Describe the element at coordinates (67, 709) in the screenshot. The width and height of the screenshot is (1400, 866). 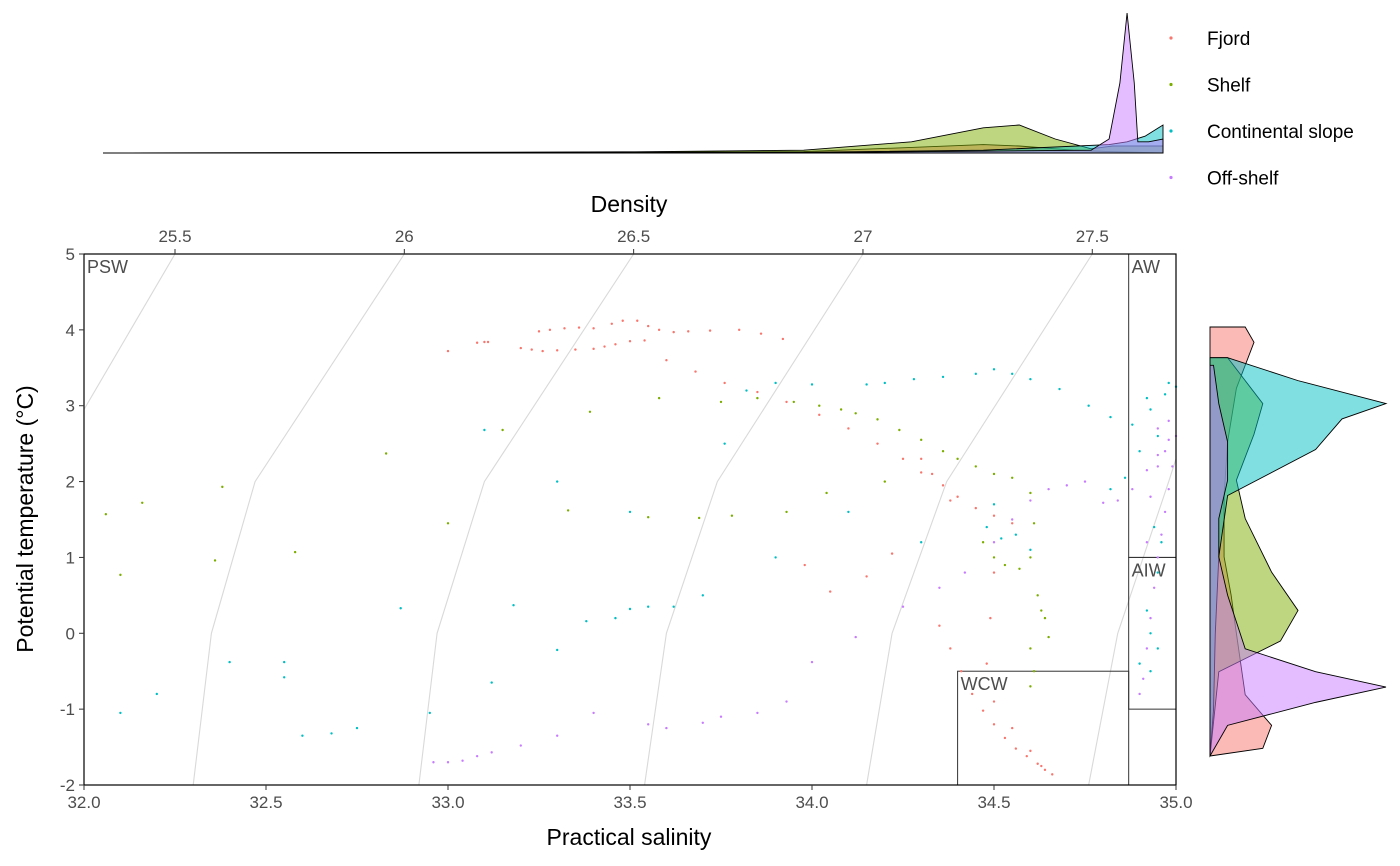
I see `y-tick-label: -1` at that location.